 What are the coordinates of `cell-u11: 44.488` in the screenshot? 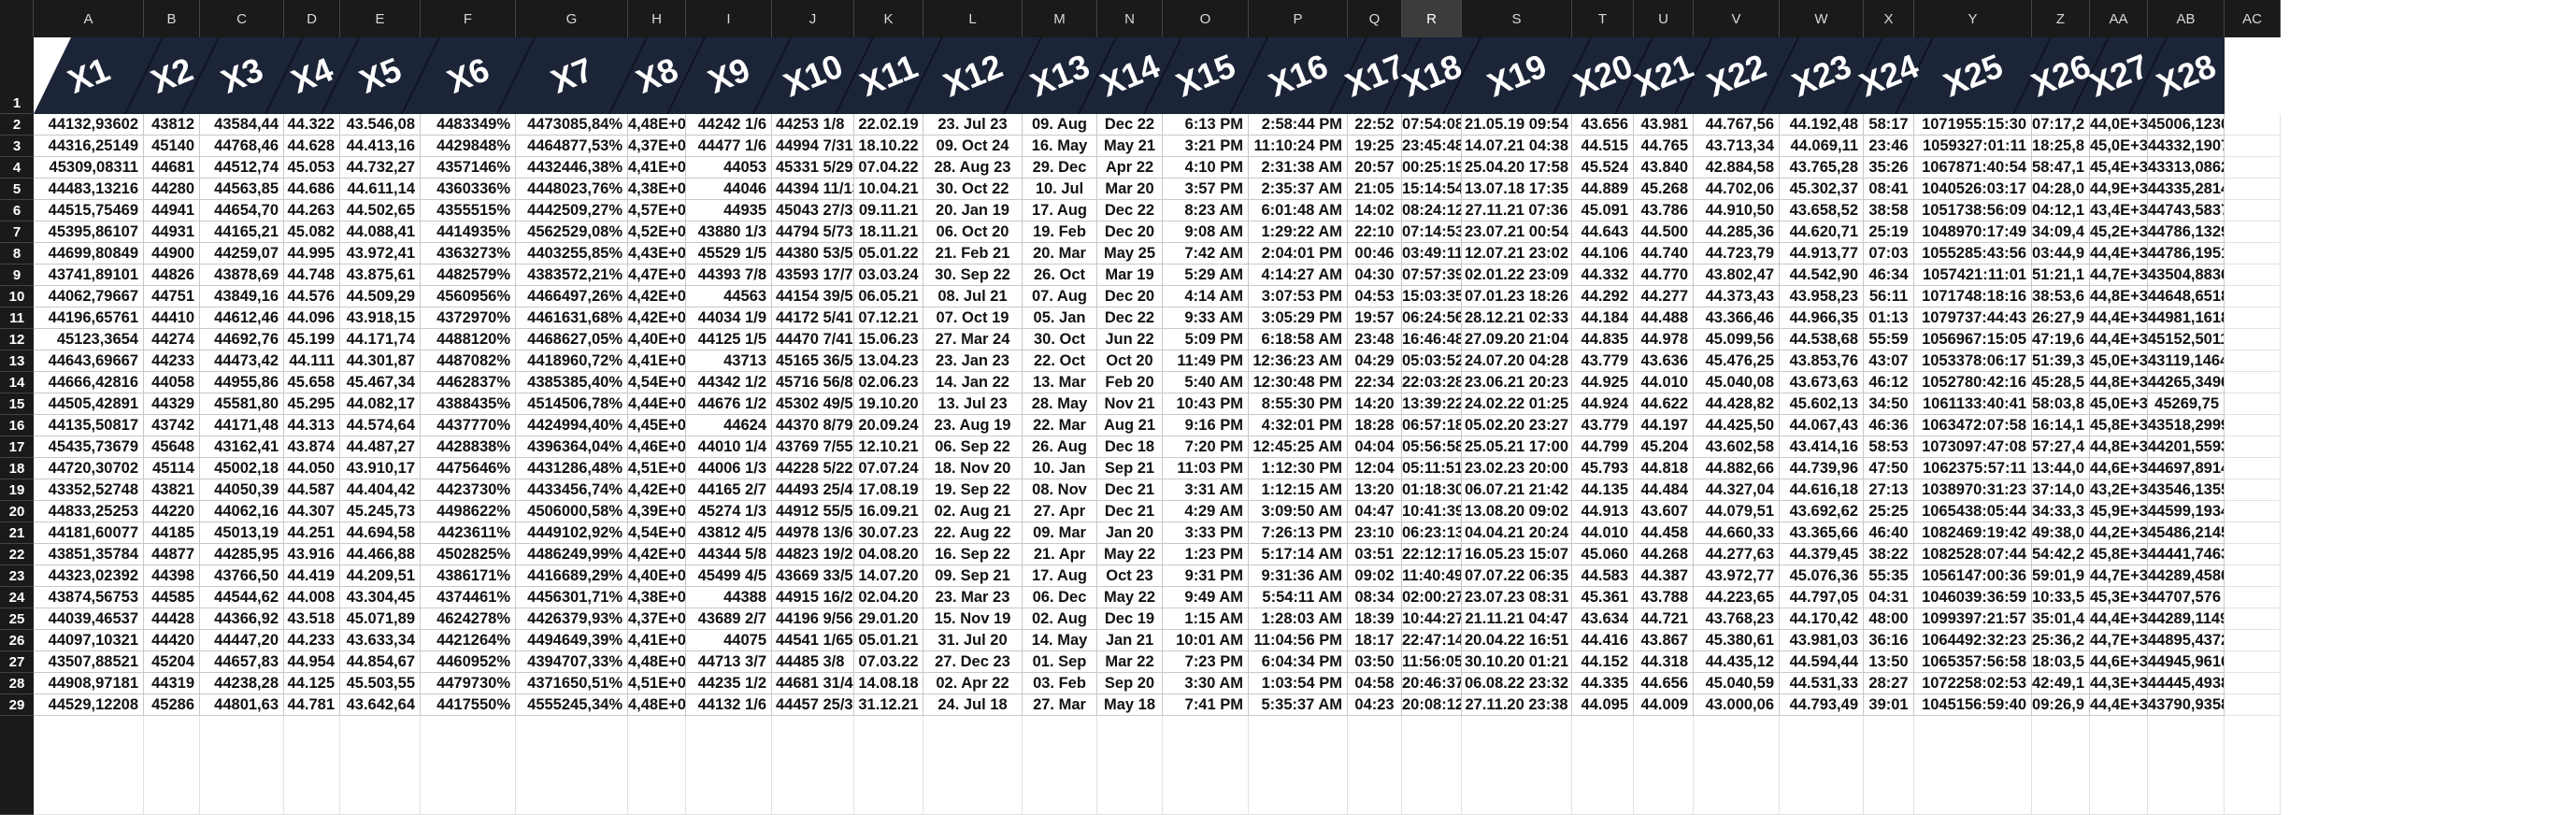 It's located at (1664, 318).